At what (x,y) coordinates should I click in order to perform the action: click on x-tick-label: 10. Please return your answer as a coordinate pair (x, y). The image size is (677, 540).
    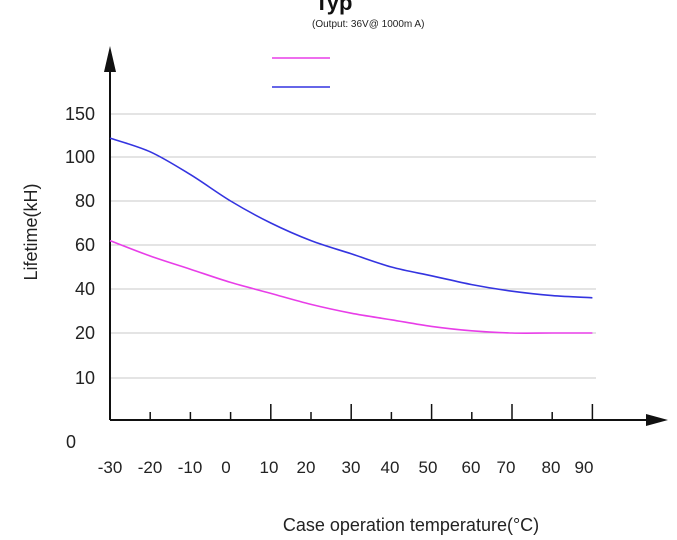
    Looking at the image, I should click on (269, 467).